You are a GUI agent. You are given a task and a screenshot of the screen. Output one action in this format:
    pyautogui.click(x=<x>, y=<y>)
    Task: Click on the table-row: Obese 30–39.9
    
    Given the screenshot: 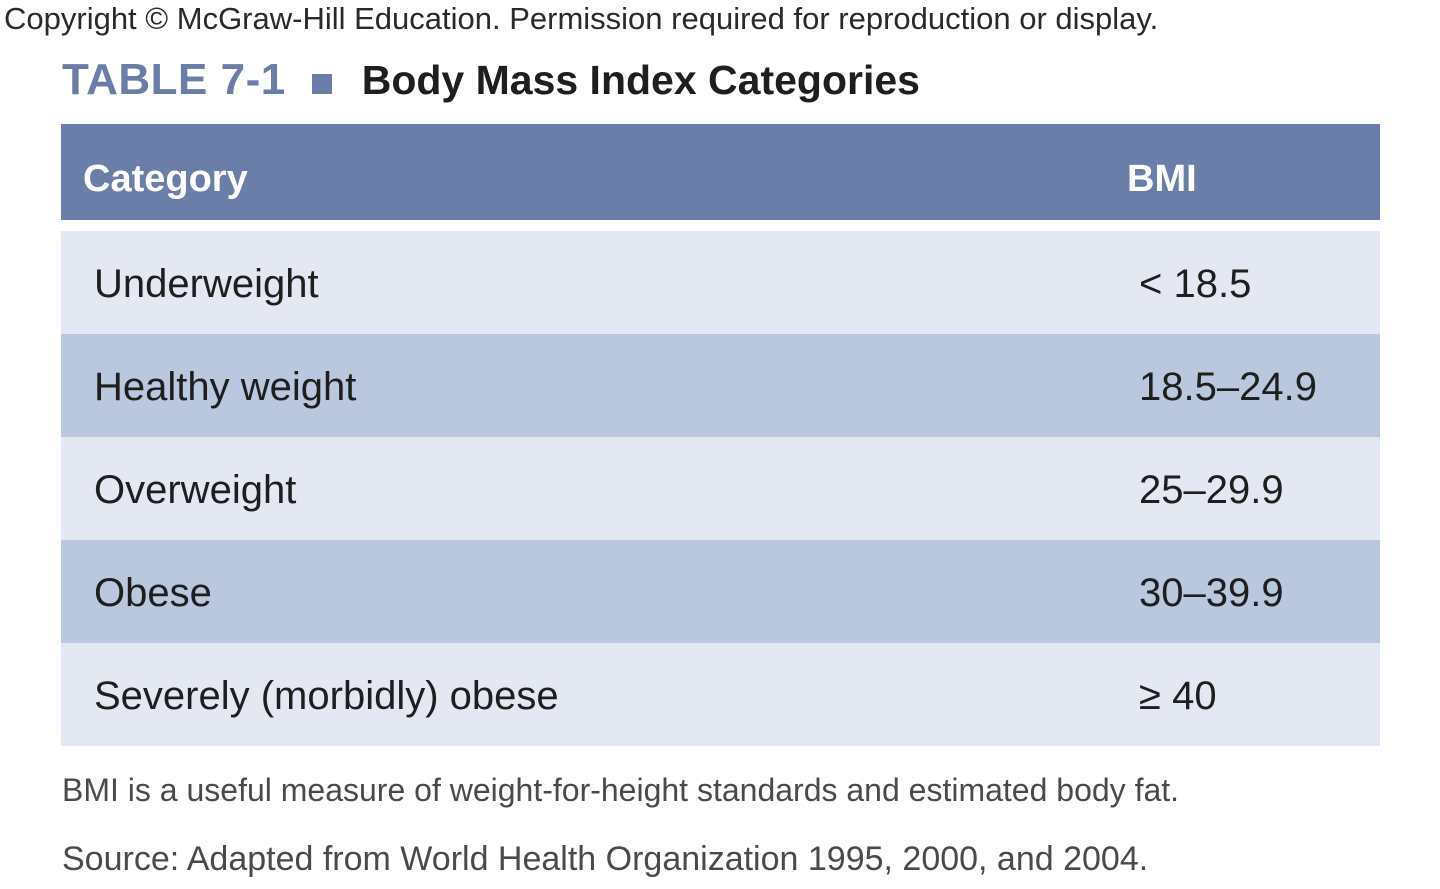 What is the action you would take?
    pyautogui.click(x=720, y=591)
    